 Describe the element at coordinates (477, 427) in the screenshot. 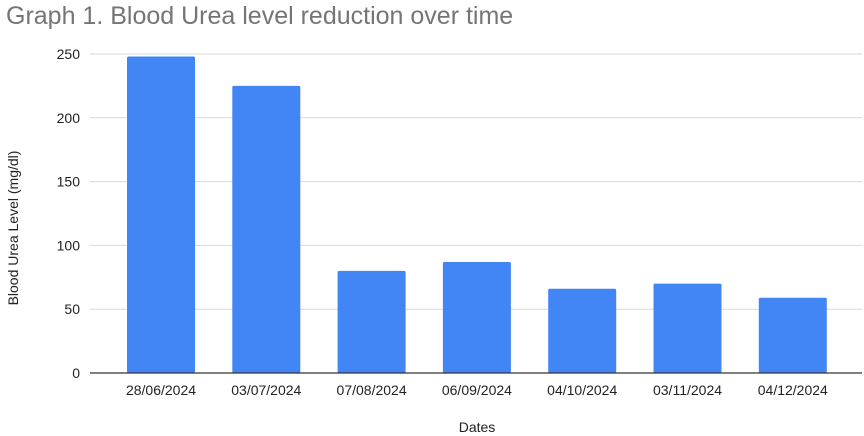

I see `x-axis-title: Dates` at that location.